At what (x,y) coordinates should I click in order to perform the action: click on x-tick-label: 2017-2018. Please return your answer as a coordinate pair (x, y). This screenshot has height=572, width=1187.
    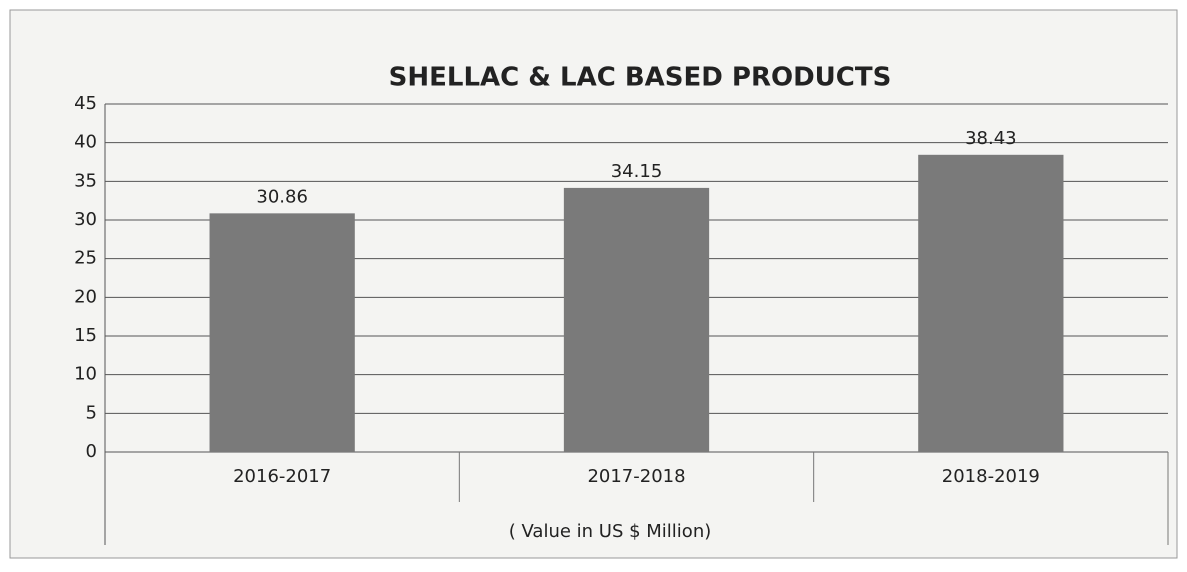
    Looking at the image, I should click on (636, 476).